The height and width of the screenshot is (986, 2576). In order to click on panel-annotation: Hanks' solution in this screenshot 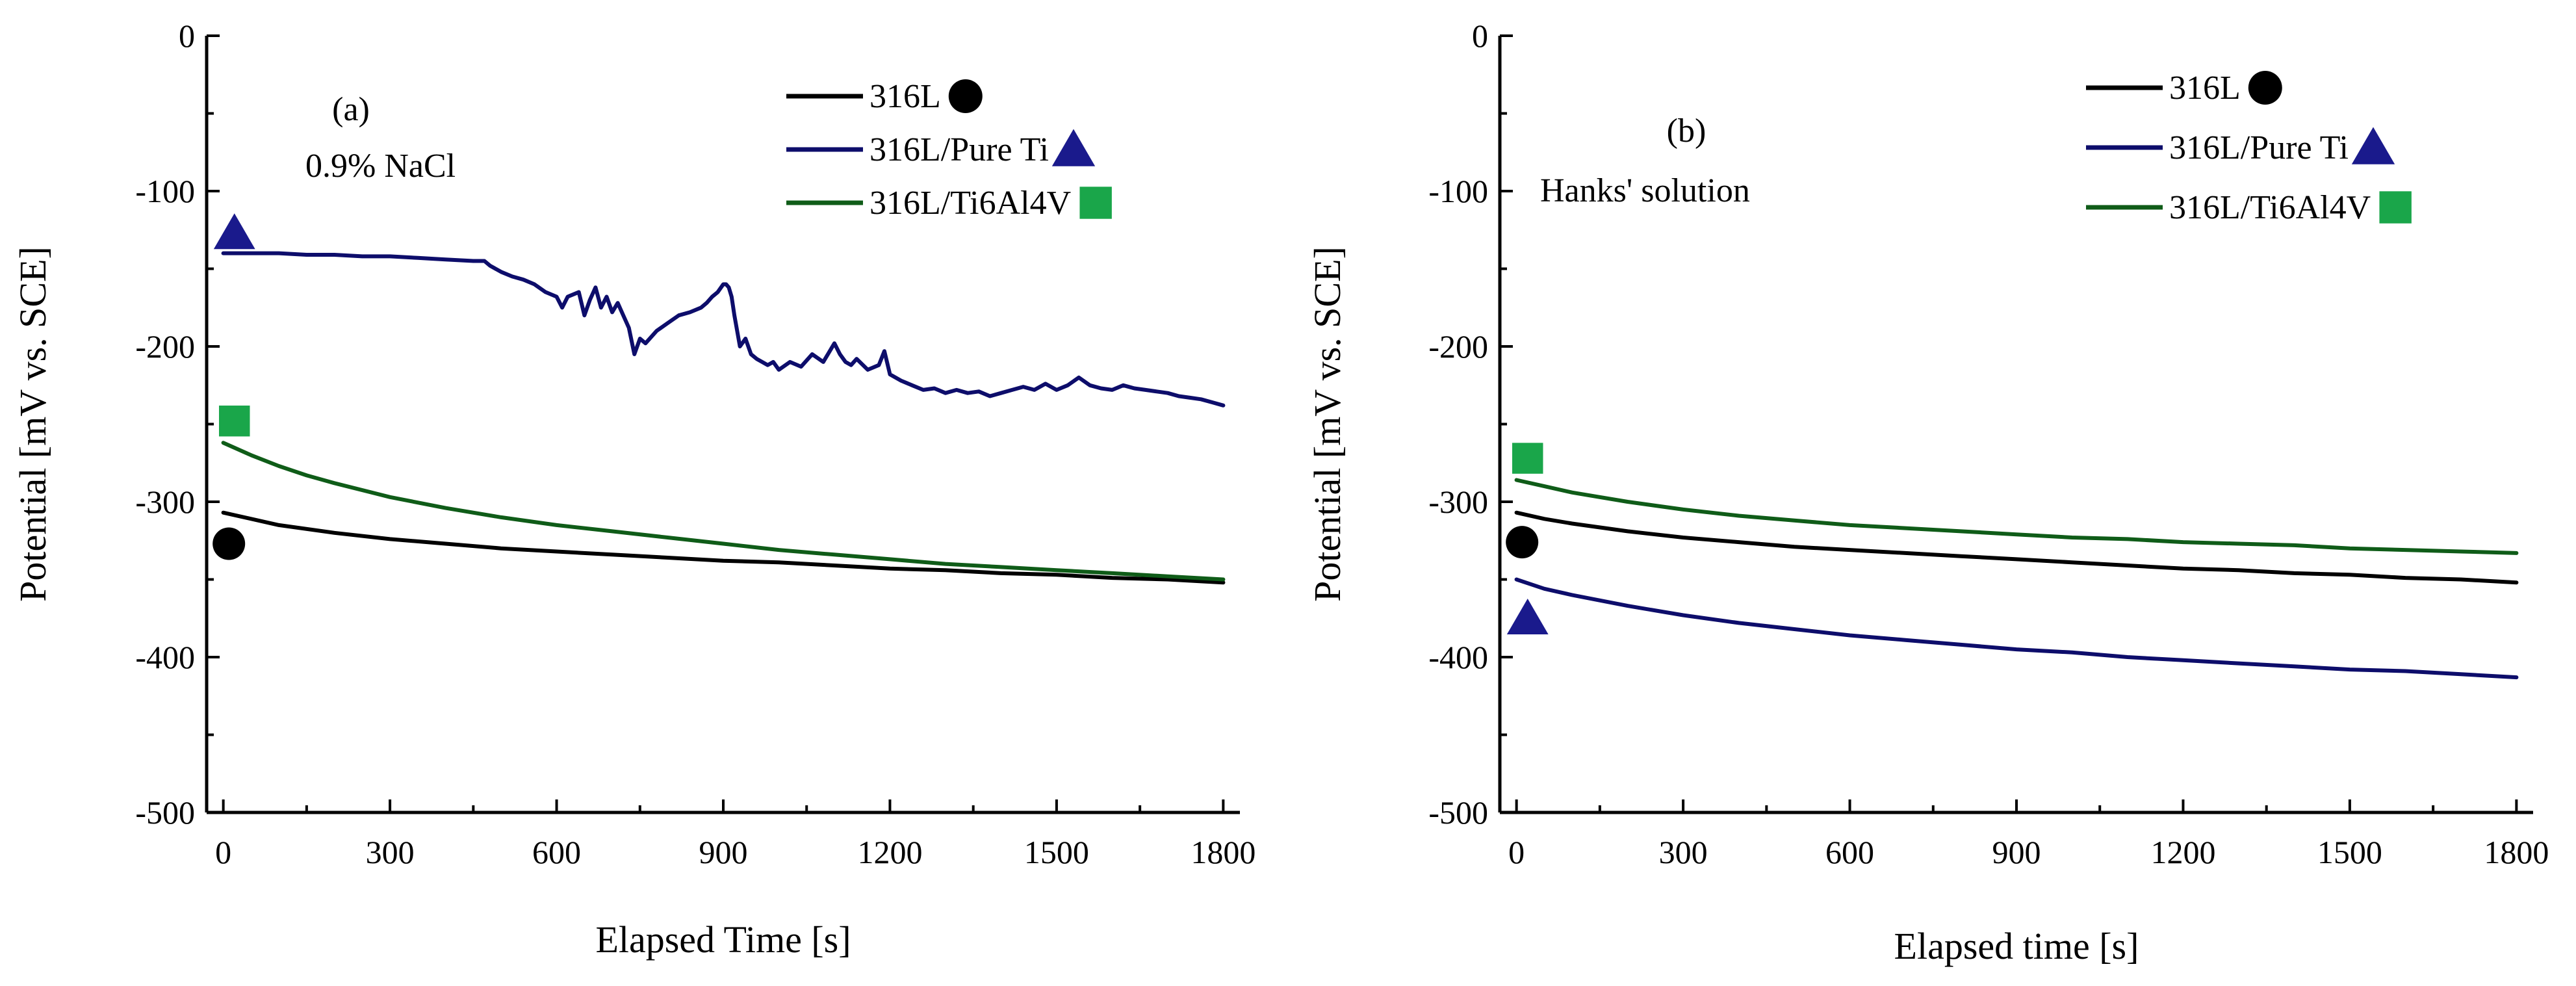, I will do `click(1645, 190)`.